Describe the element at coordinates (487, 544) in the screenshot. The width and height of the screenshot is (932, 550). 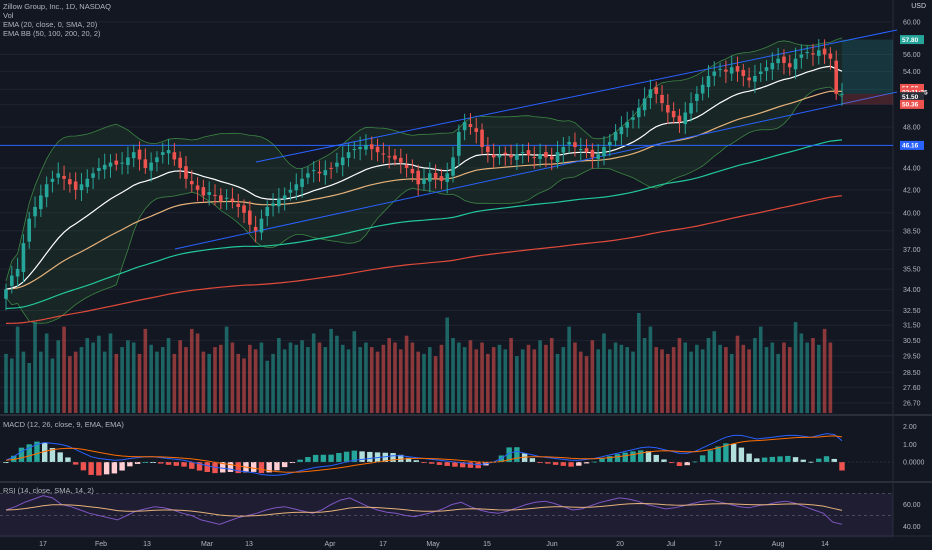
I see `date-tick-label: 15` at that location.